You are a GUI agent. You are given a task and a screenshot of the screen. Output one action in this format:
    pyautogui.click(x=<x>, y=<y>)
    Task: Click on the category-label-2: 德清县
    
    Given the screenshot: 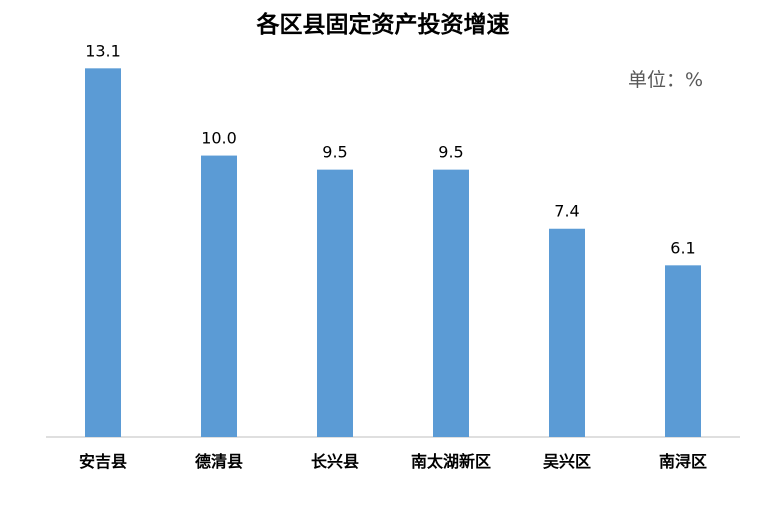 What is the action you would take?
    pyautogui.click(x=219, y=461)
    